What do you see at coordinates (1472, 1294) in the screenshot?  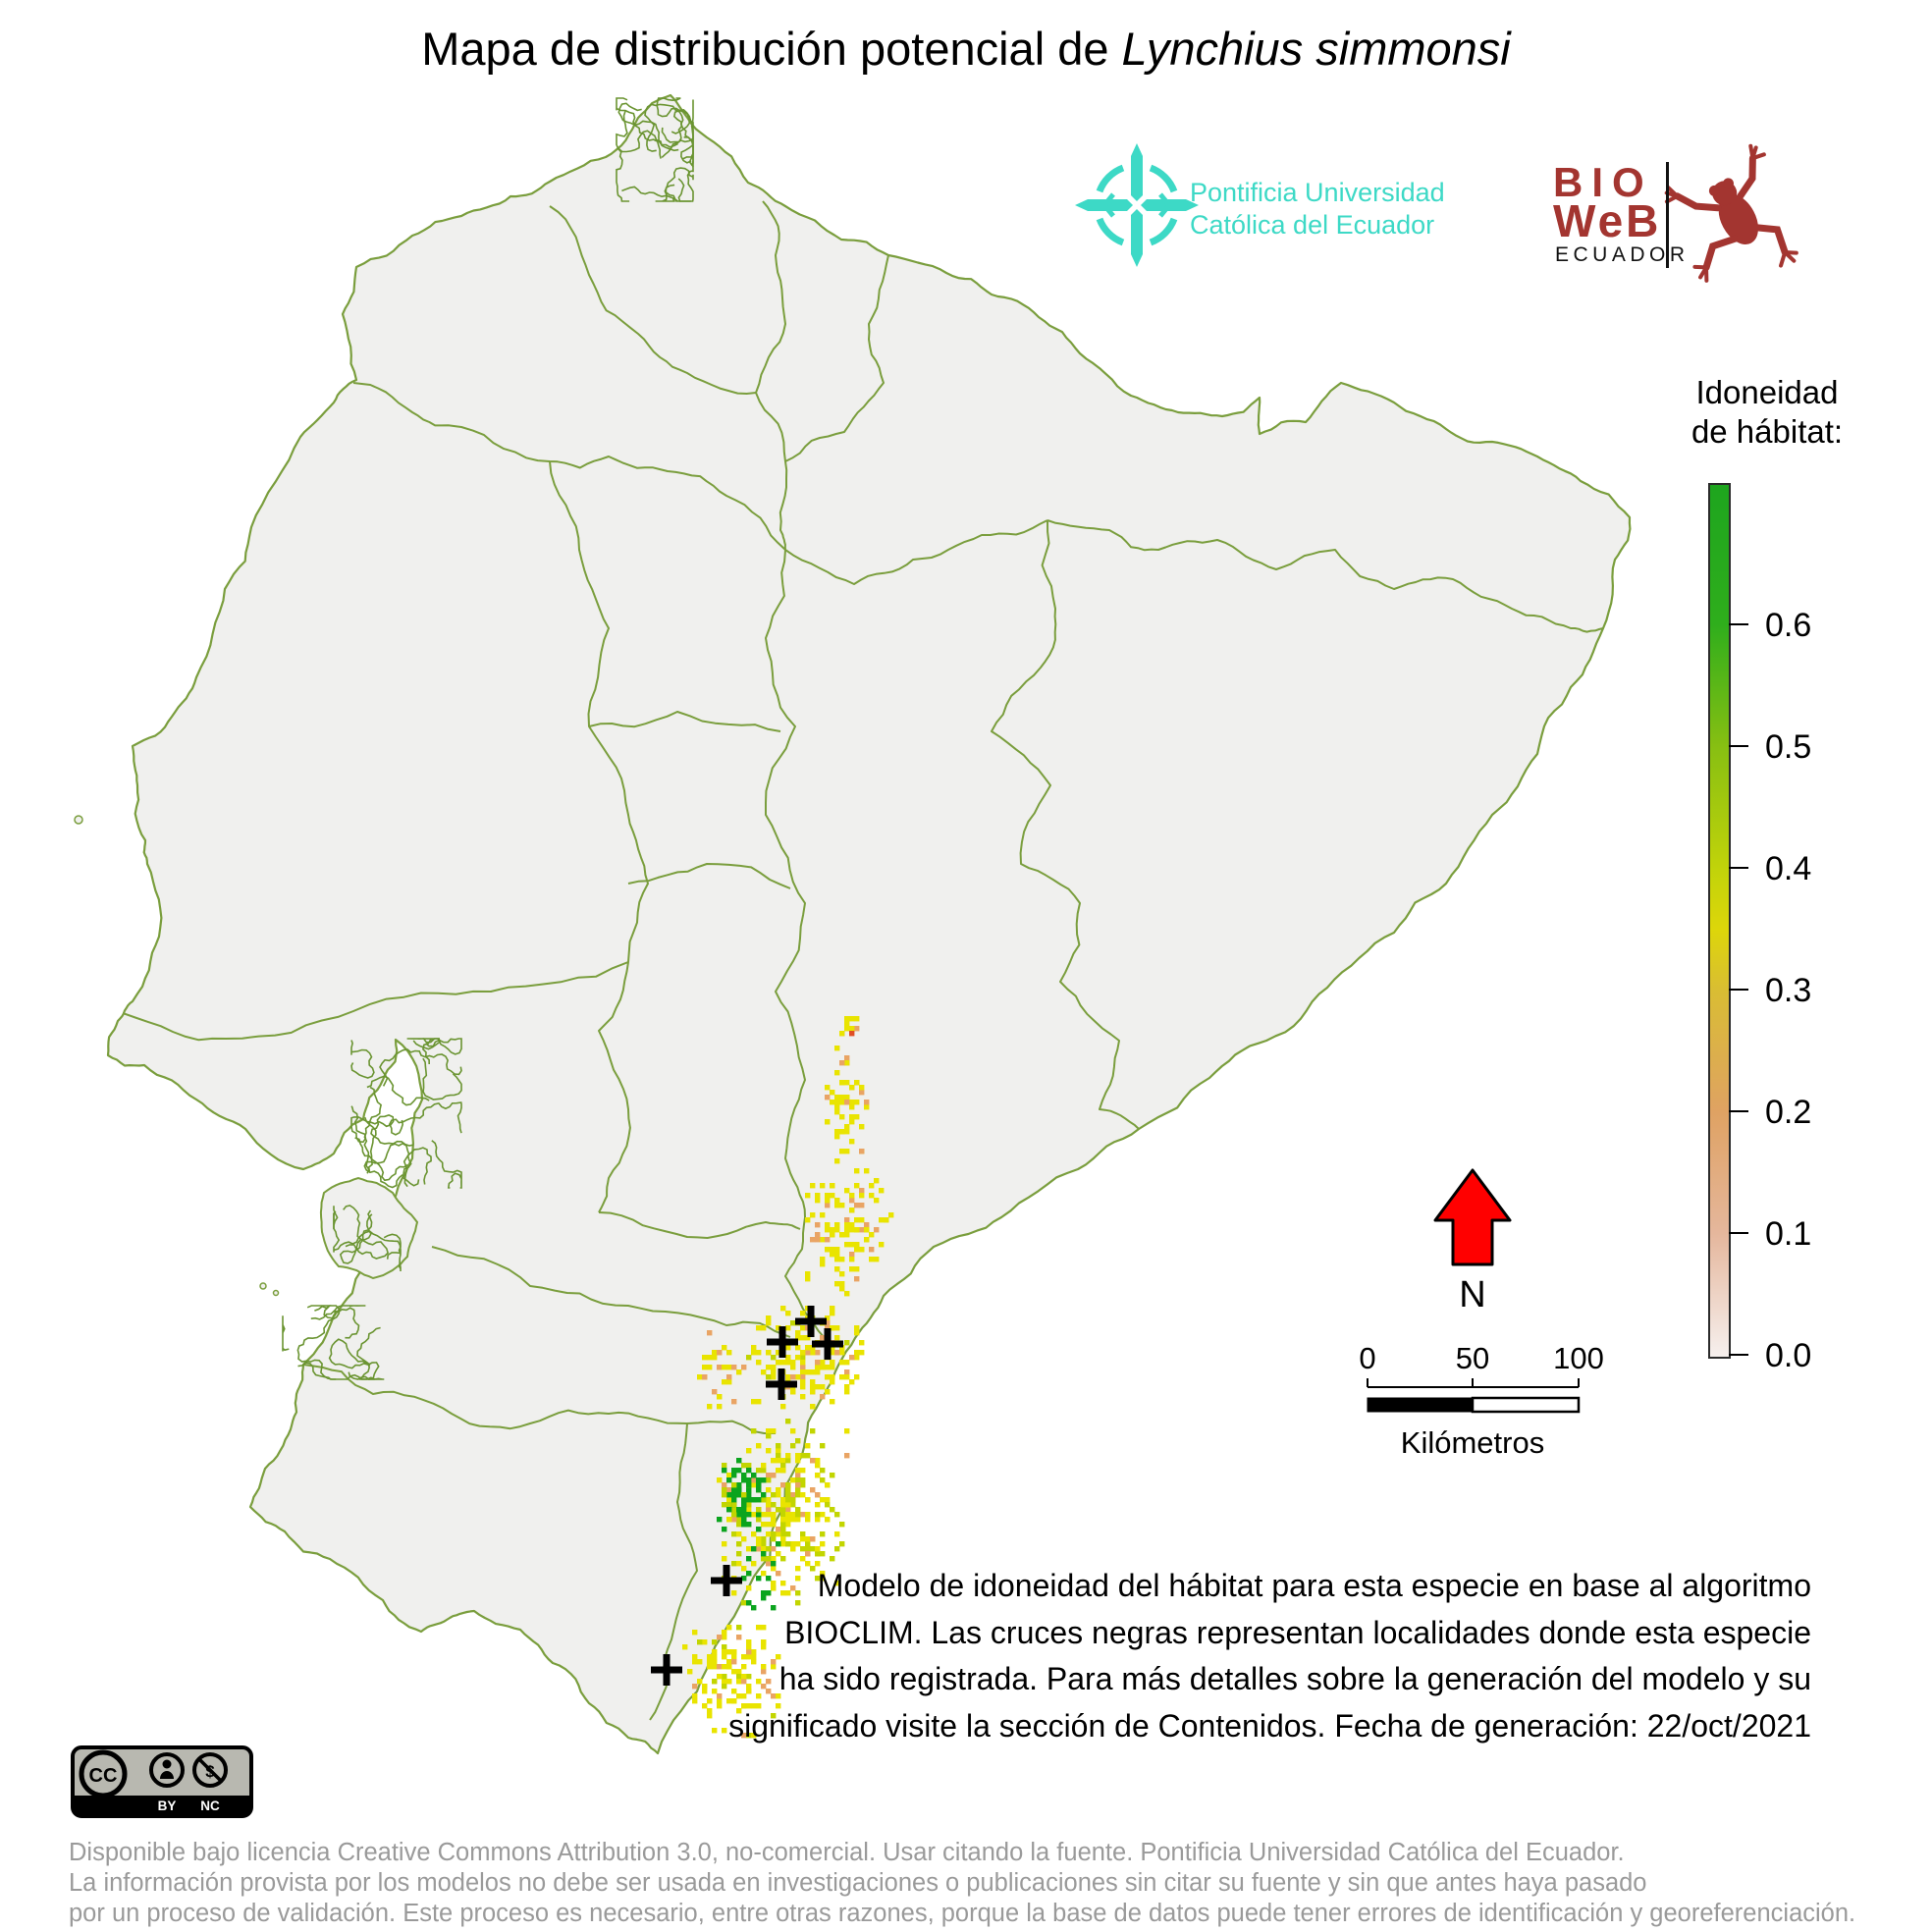 I see `north-label: N` at bounding box center [1472, 1294].